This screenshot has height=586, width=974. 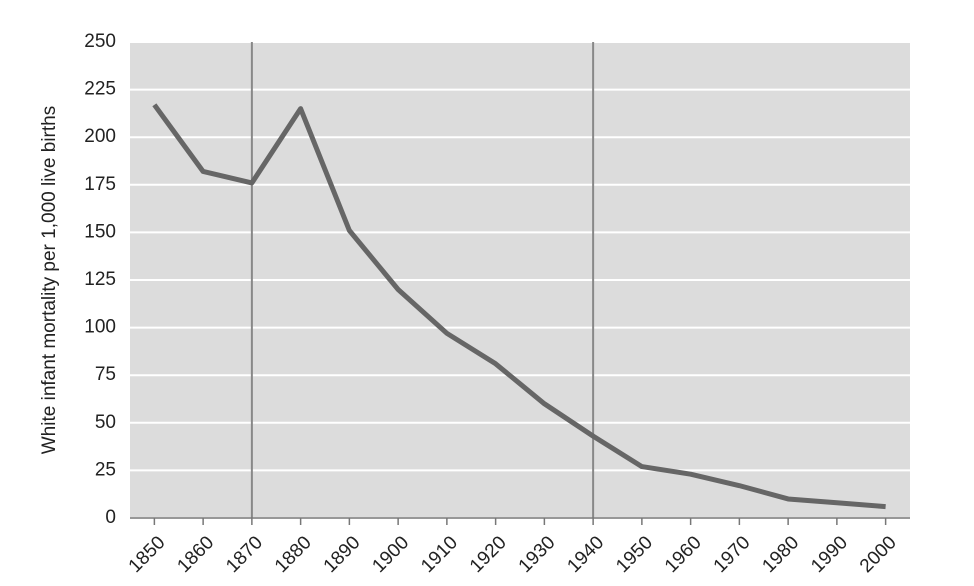 What do you see at coordinates (537, 554) in the screenshot?
I see `x-tick-label: 1930` at bounding box center [537, 554].